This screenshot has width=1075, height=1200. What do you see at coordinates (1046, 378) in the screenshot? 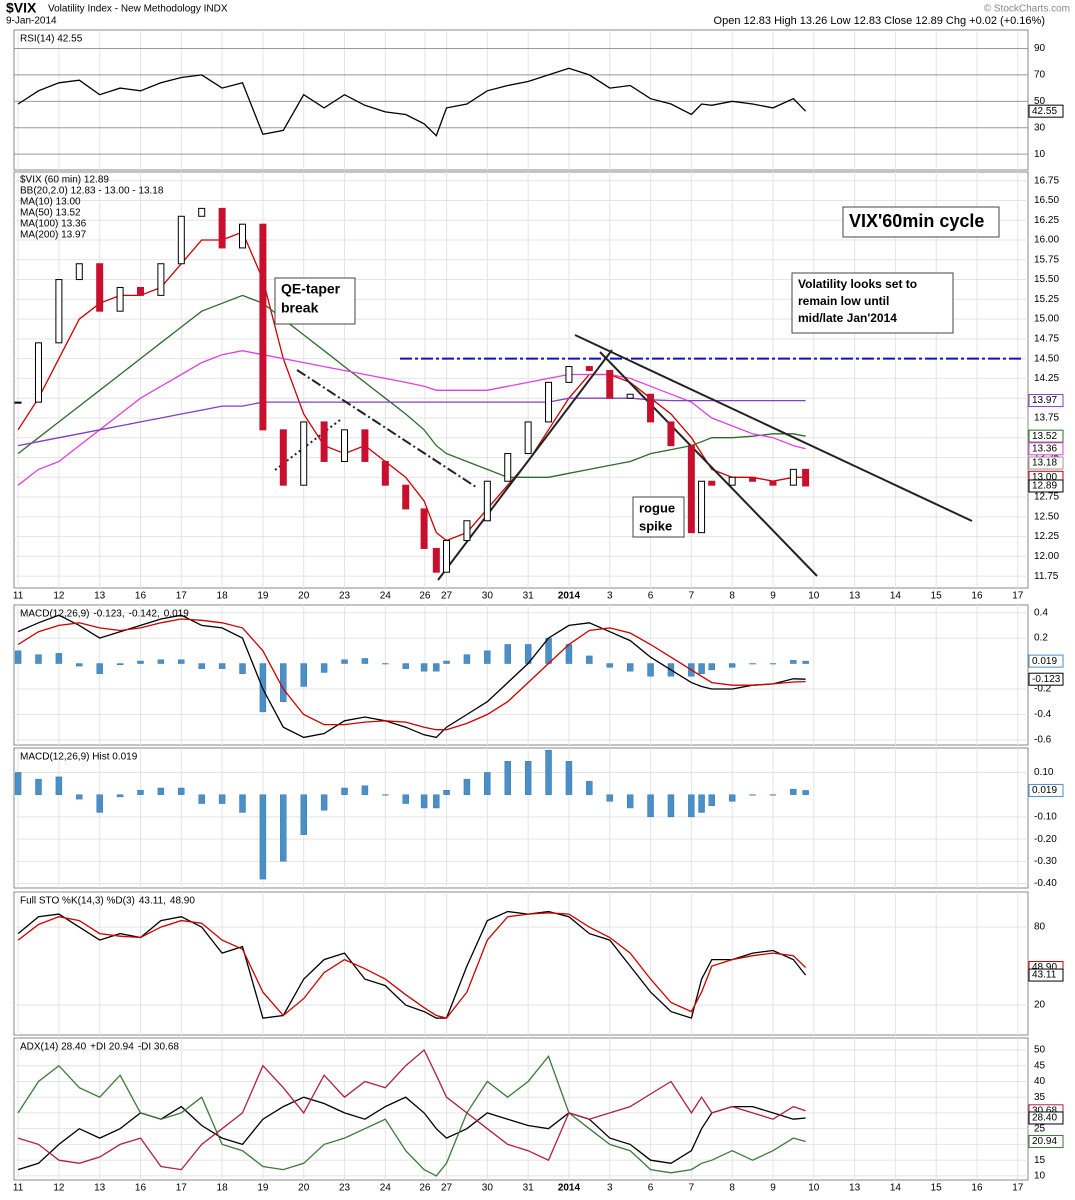
I see `y-tick-label: 14.25` at bounding box center [1046, 378].